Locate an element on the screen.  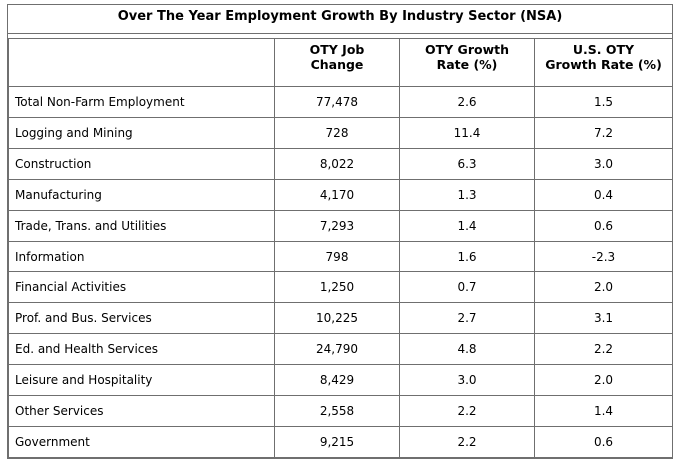
cell-oty-job-change: 8,022 is located at coordinates (337, 163).